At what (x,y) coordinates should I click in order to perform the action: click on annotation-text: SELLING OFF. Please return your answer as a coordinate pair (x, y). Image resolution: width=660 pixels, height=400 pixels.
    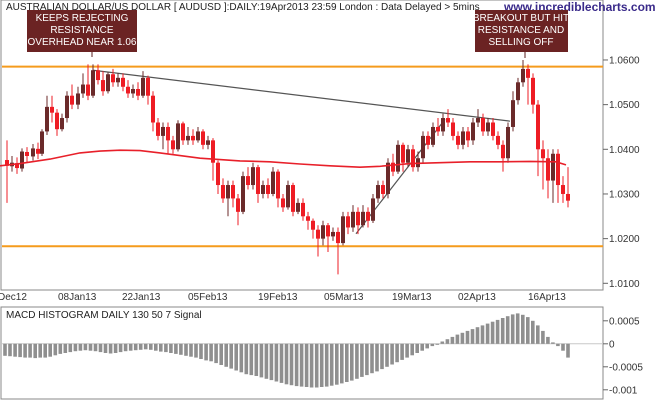
    Looking at the image, I should click on (520, 42).